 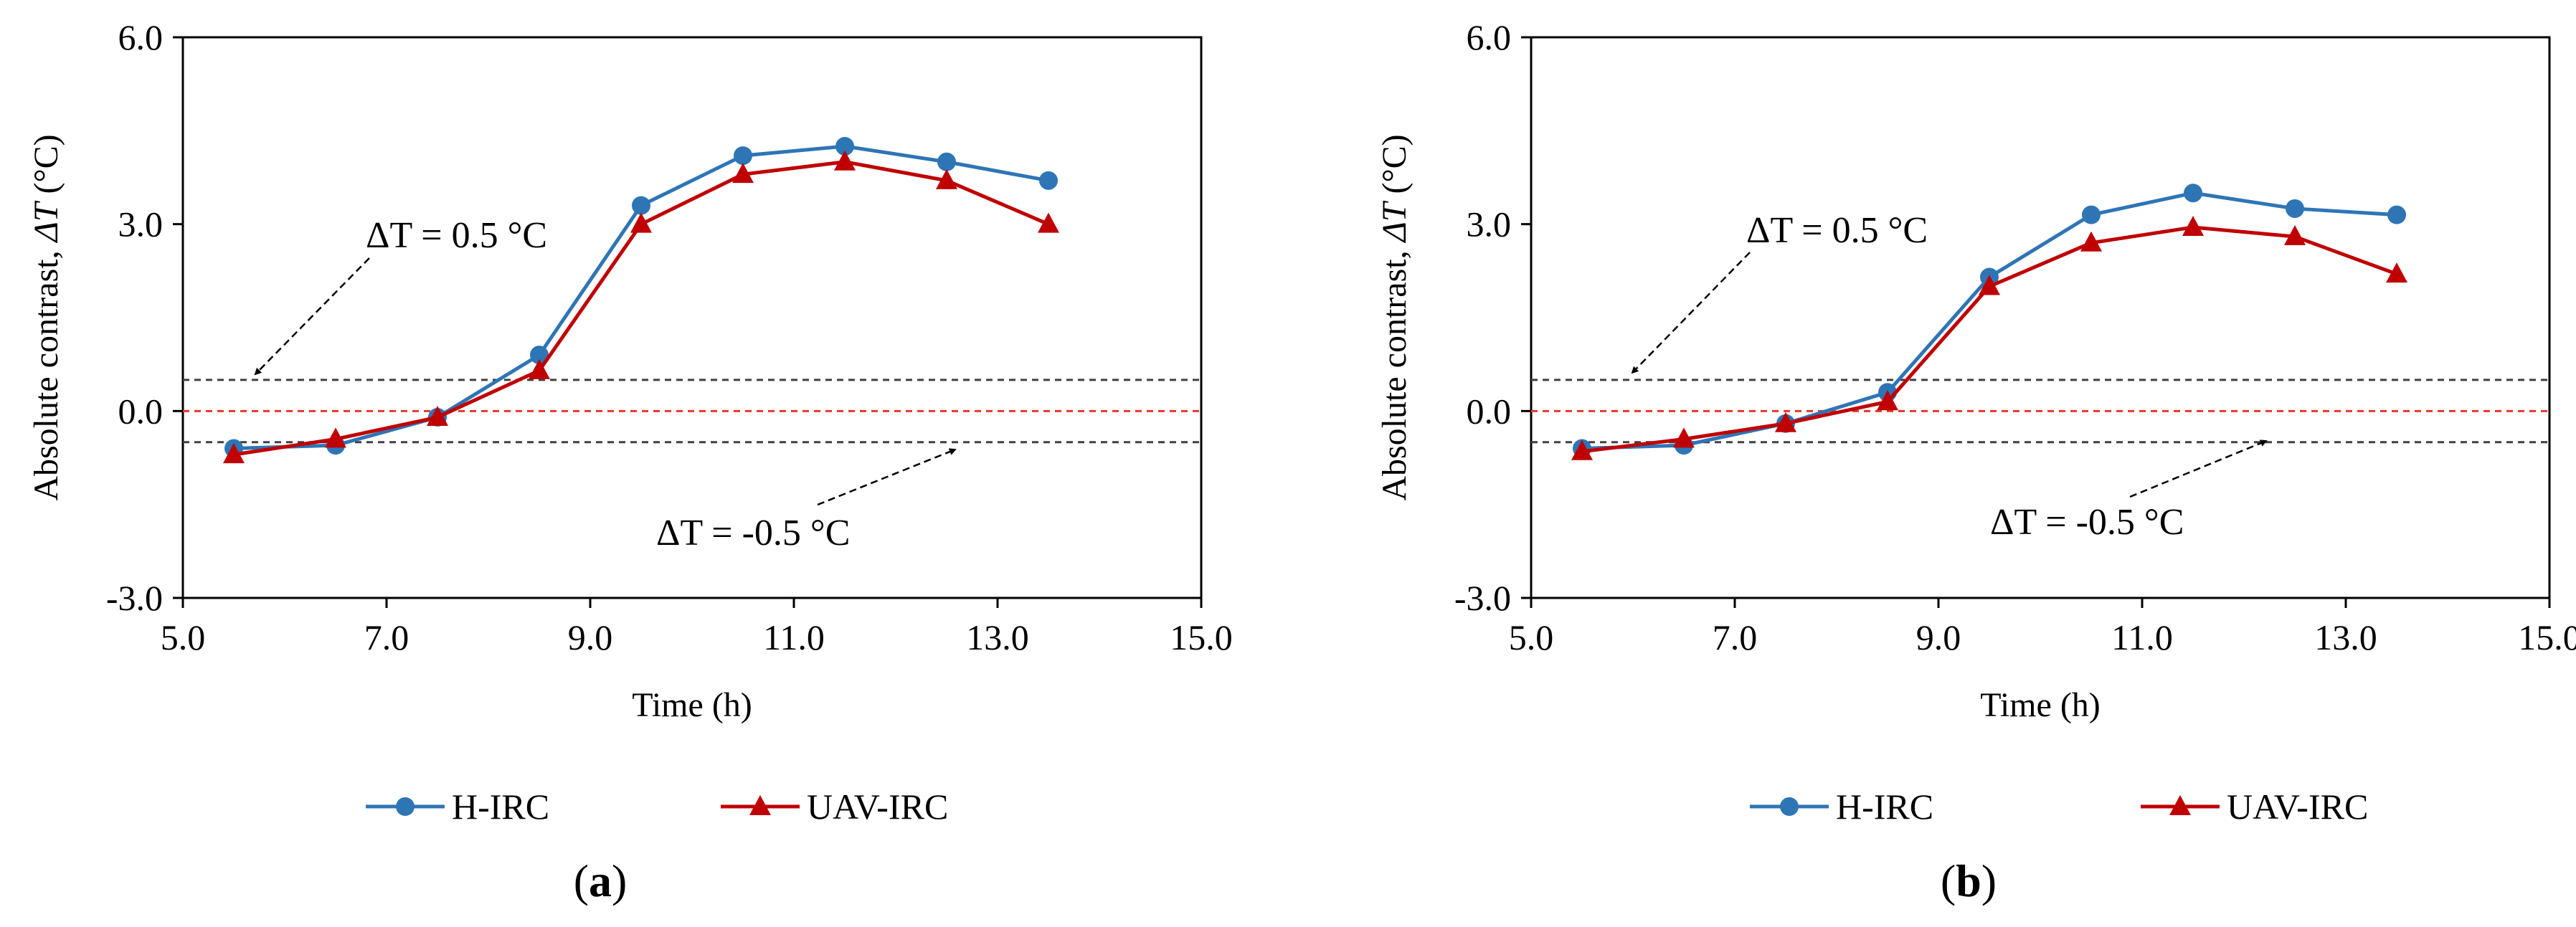 What do you see at coordinates (641, 297) in the screenshot?
I see `h-irc-series-line` at bounding box center [641, 297].